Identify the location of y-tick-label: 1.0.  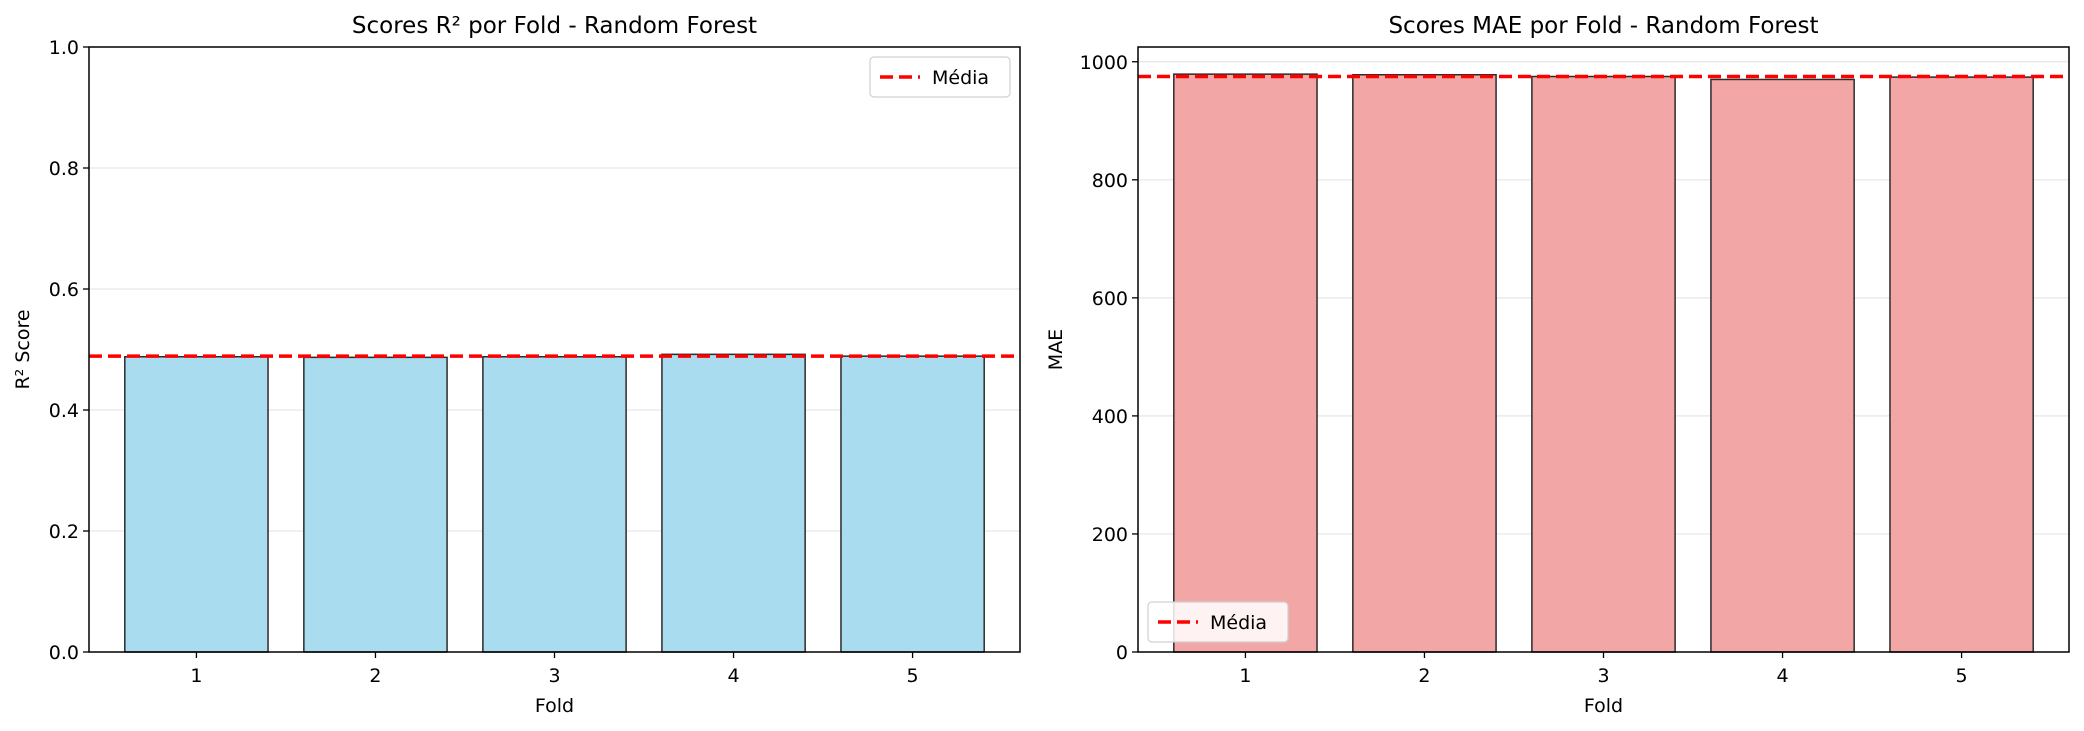
(64, 48).